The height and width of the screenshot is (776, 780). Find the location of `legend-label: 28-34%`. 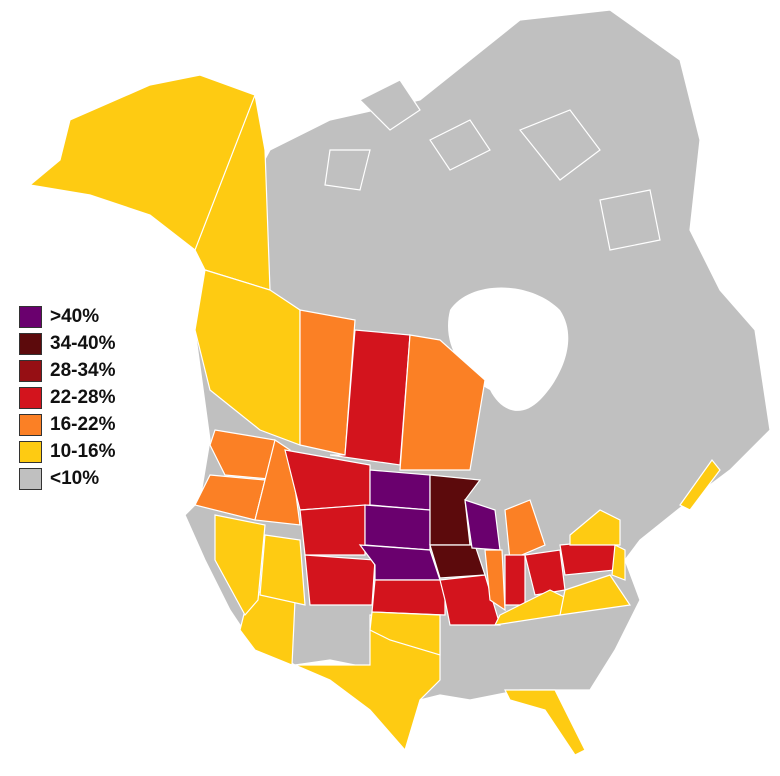

legend-label: 28-34% is located at coordinates (83, 370).